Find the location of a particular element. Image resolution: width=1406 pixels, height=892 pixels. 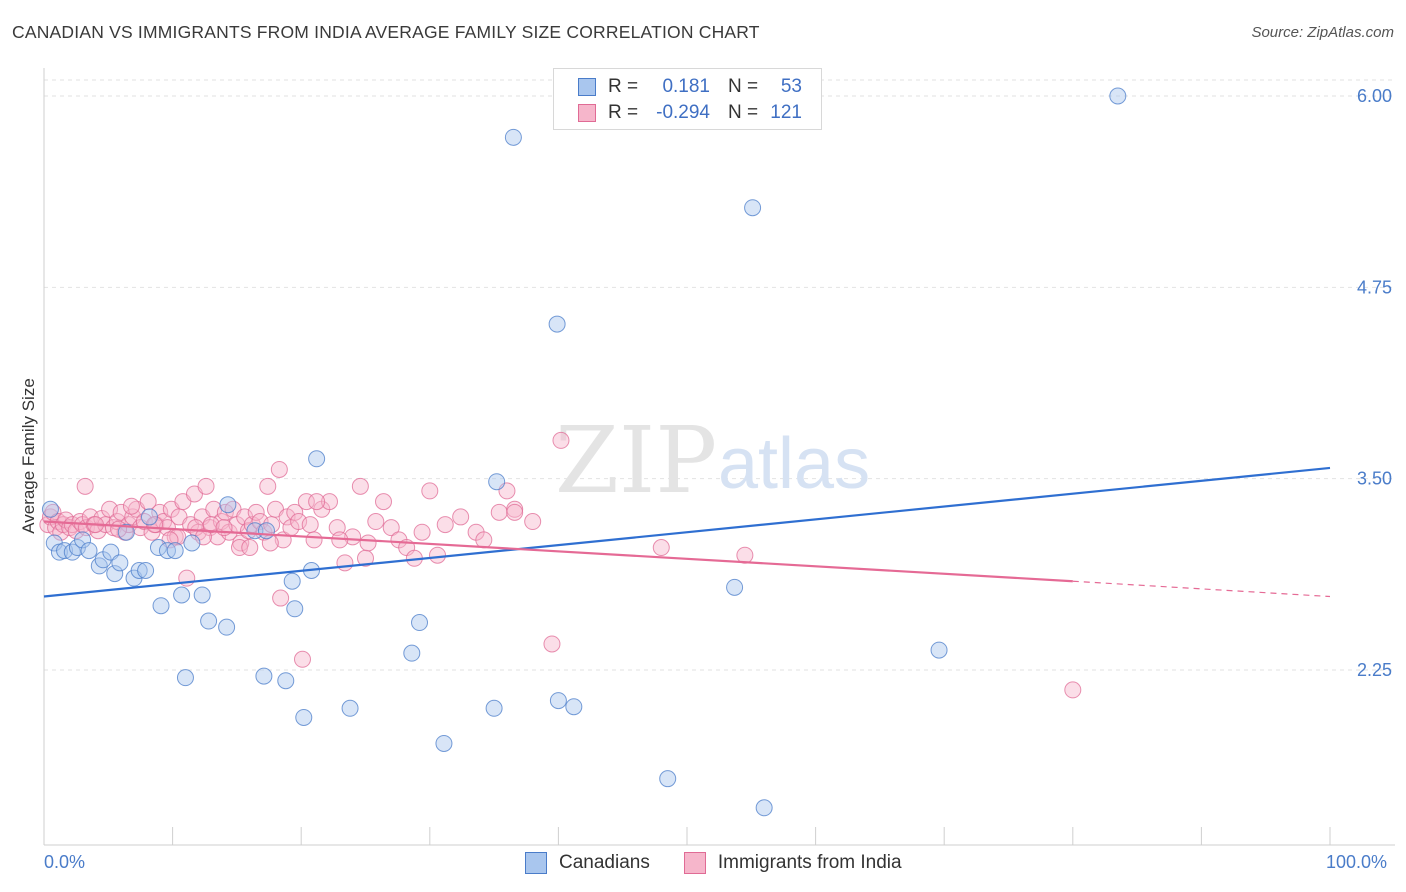

legend-row-india: R = -0.294 N = 121 is located at coordinates (690, 113).